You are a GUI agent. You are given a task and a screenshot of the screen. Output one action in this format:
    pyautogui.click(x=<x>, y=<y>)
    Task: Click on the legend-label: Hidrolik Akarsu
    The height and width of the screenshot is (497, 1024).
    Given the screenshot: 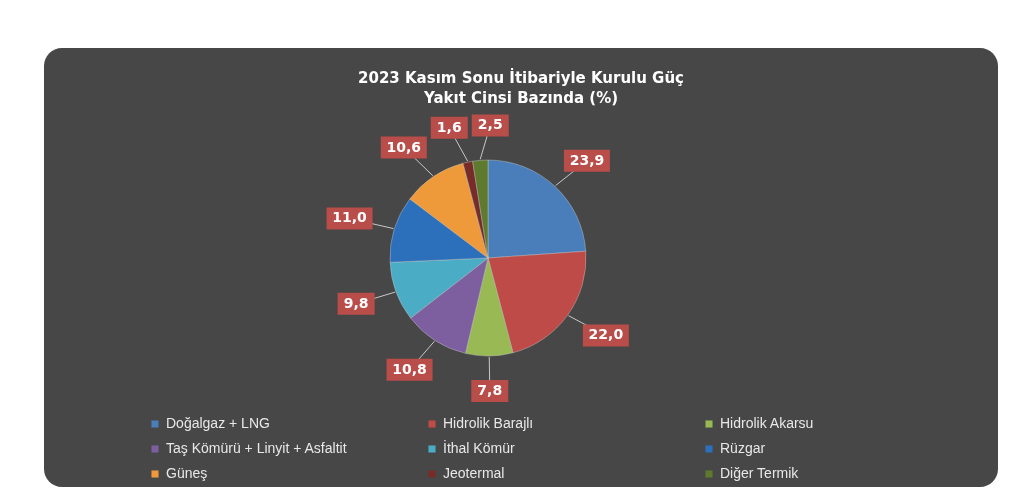 What is the action you would take?
    pyautogui.click(x=767, y=423)
    